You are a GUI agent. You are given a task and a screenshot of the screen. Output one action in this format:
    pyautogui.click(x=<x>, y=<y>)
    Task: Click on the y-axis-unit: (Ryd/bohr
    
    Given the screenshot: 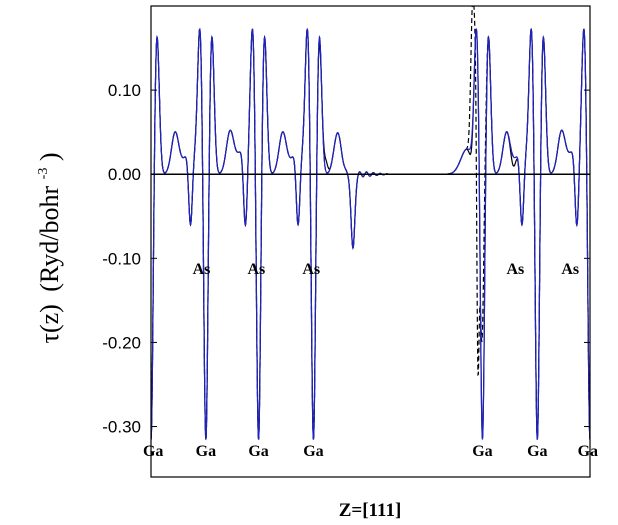 What is the action you would take?
    pyautogui.click(x=49, y=239)
    